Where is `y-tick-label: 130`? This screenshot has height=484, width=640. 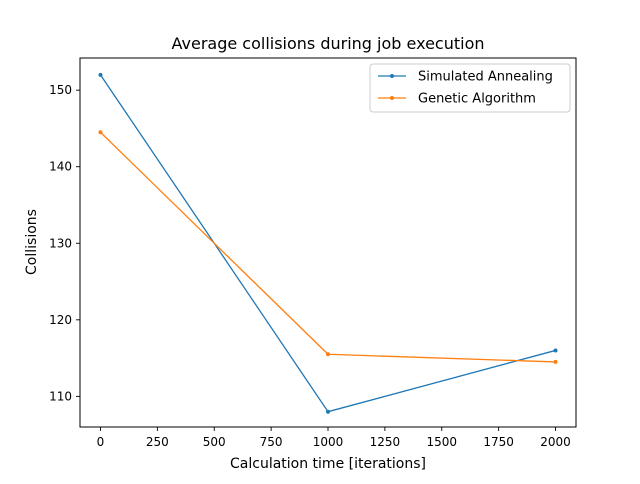 y-tick-label: 130 is located at coordinates (60, 243).